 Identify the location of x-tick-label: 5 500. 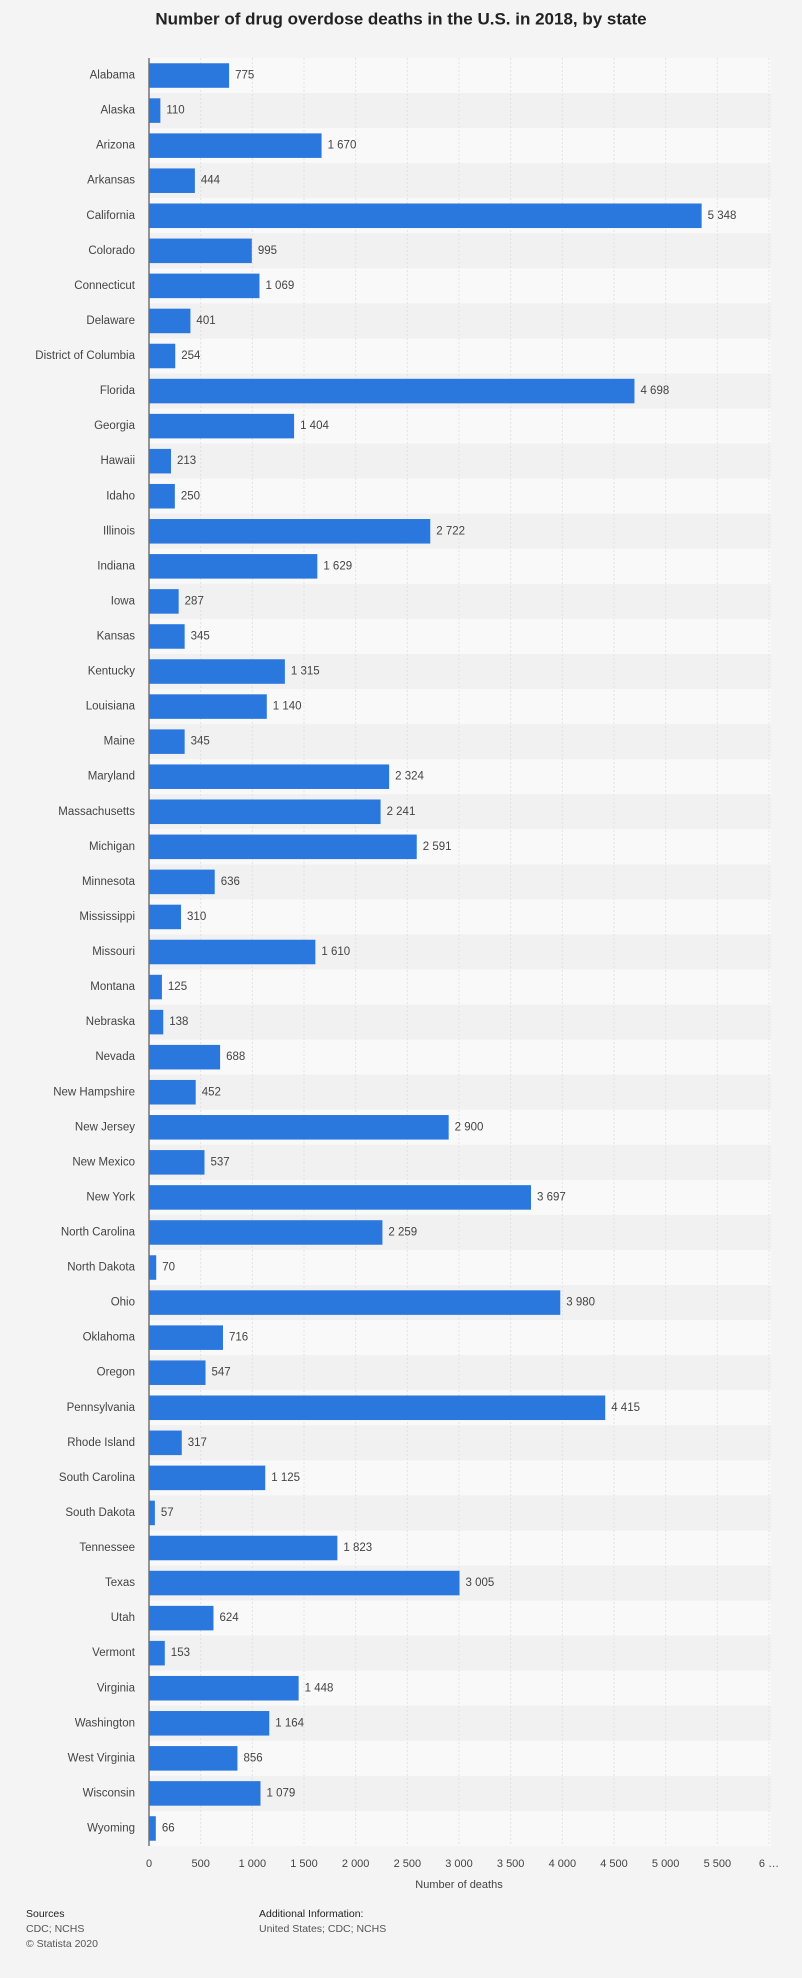
(718, 1864).